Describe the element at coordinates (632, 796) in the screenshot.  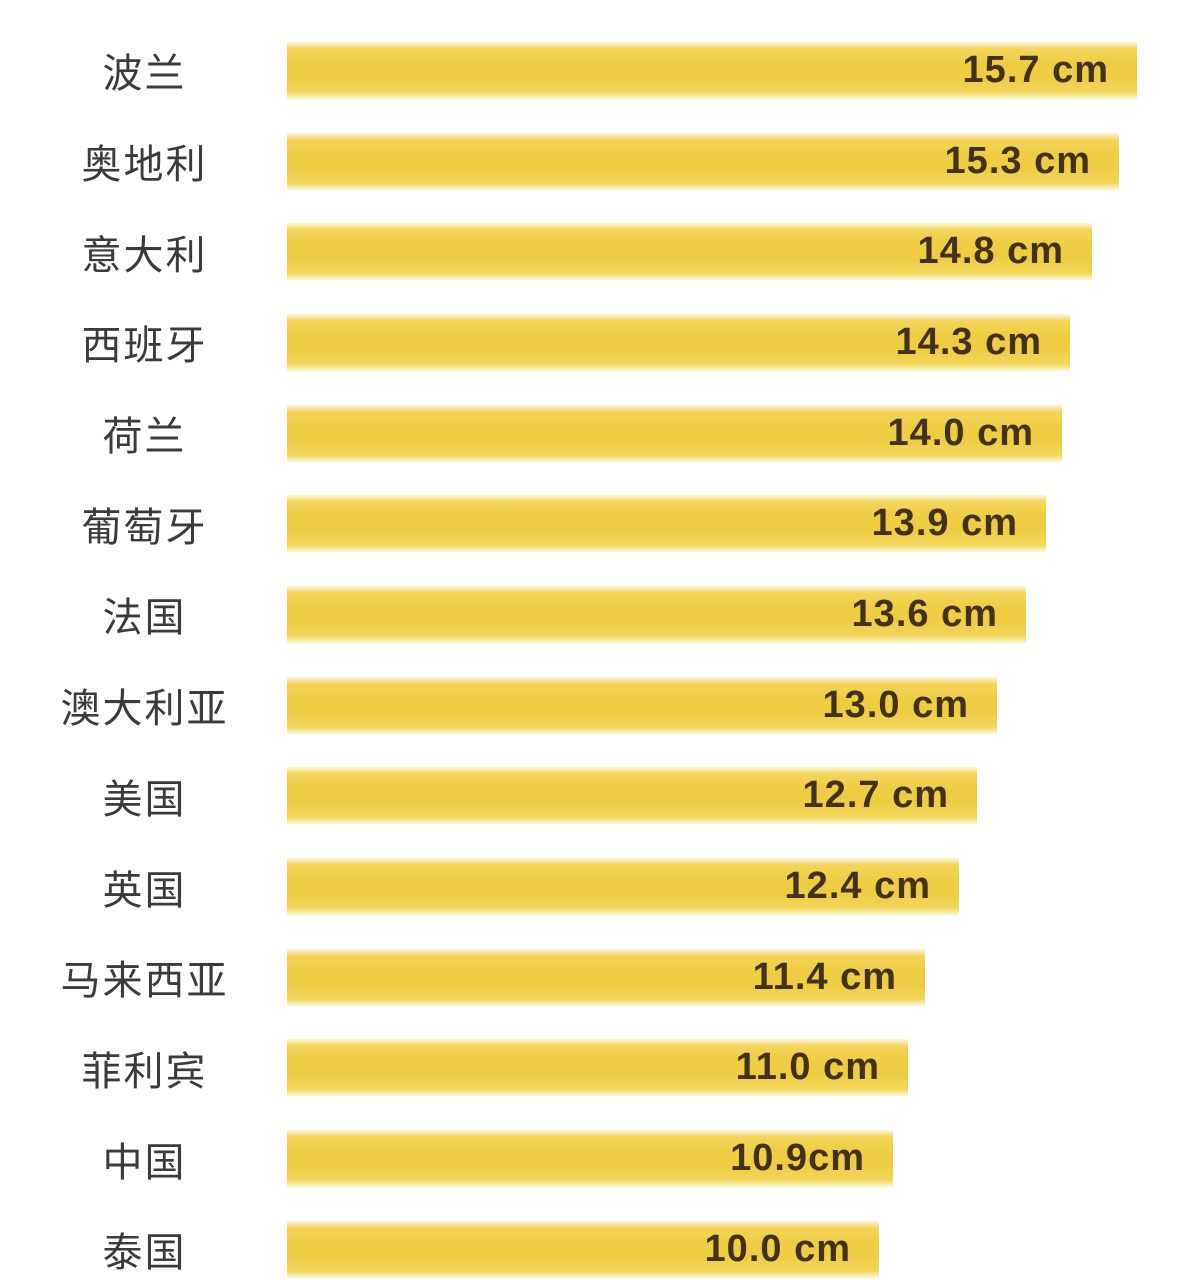
I see `value-bar: 12.7 cm` at that location.